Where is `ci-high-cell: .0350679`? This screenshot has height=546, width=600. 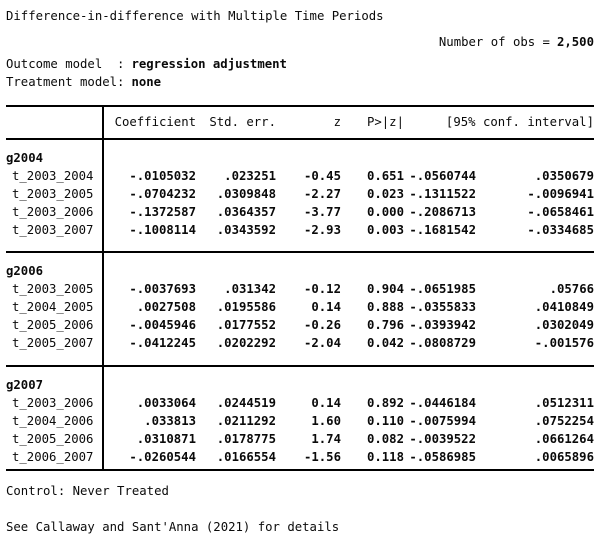 ci-high-cell: .0350679 is located at coordinates (564, 176).